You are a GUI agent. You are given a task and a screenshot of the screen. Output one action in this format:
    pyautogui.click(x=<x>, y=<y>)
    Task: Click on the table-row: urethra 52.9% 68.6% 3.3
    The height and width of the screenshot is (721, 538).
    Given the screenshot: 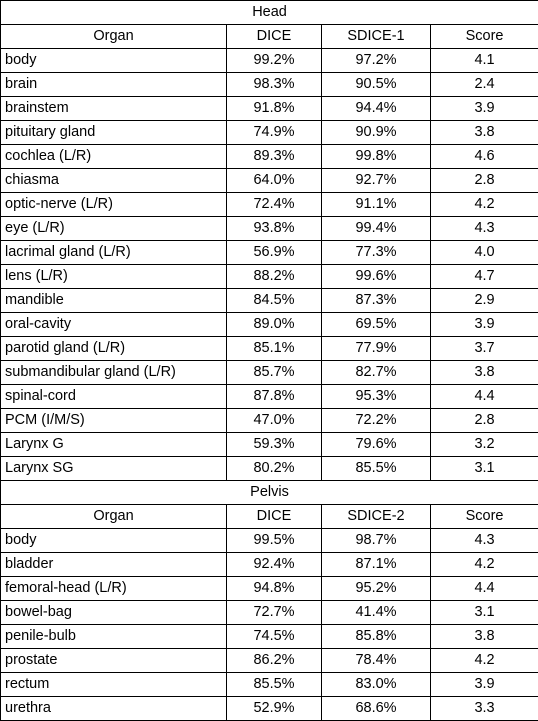 What is the action you would take?
    pyautogui.click(x=269, y=708)
    